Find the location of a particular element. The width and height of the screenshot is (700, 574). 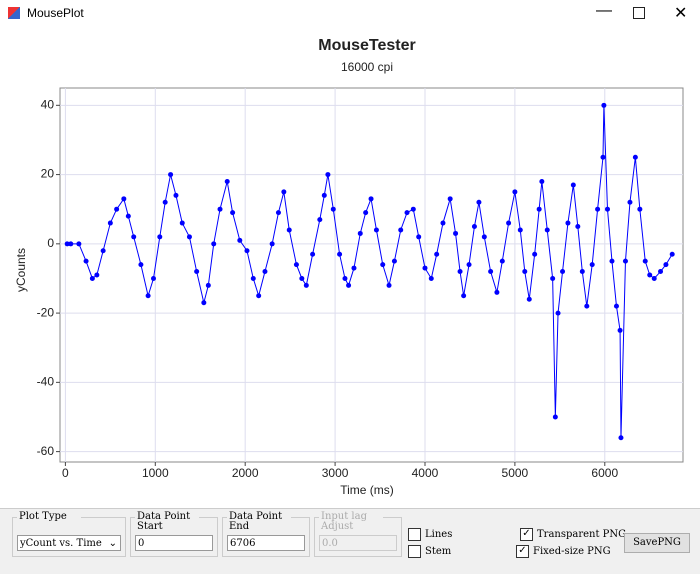

start-group: Data Point Start 0 is located at coordinates (174, 534).